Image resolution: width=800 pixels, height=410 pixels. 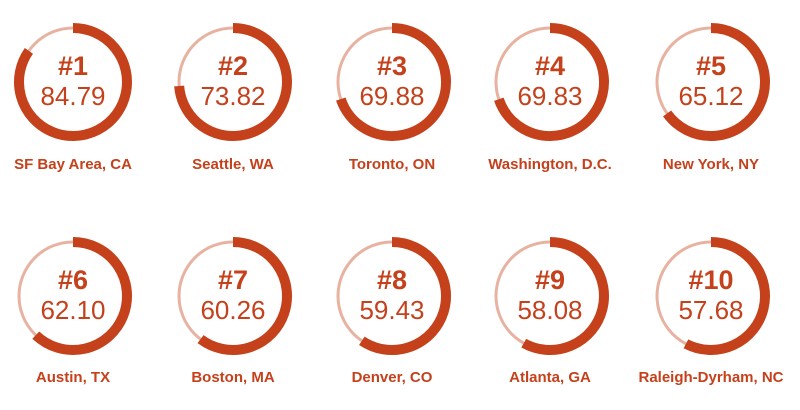 I want to click on city-label: Atlanta, GA, so click(x=550, y=377).